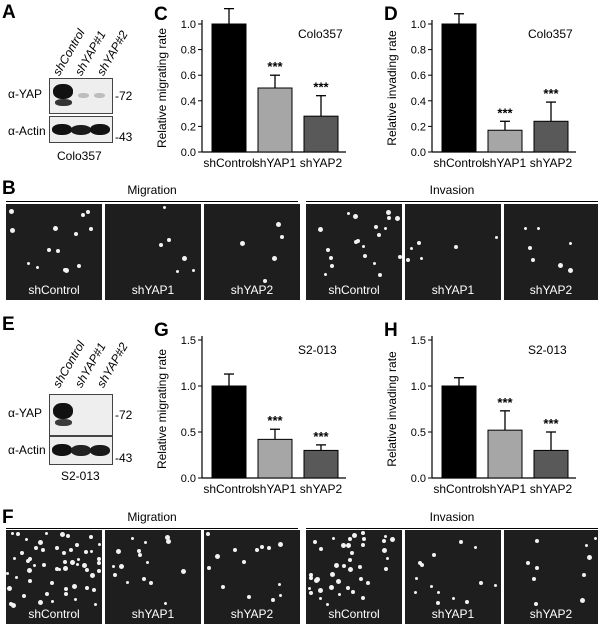  I want to click on y-tick-label: 0.2, so click(188, 127).